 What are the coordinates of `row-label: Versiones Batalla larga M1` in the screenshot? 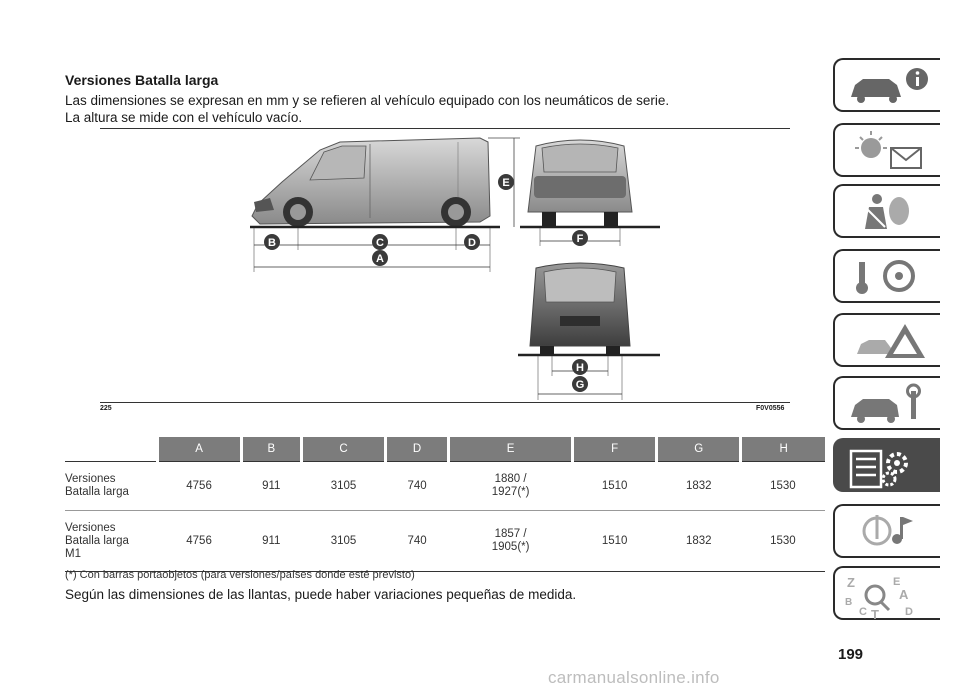 It's located at (111, 541).